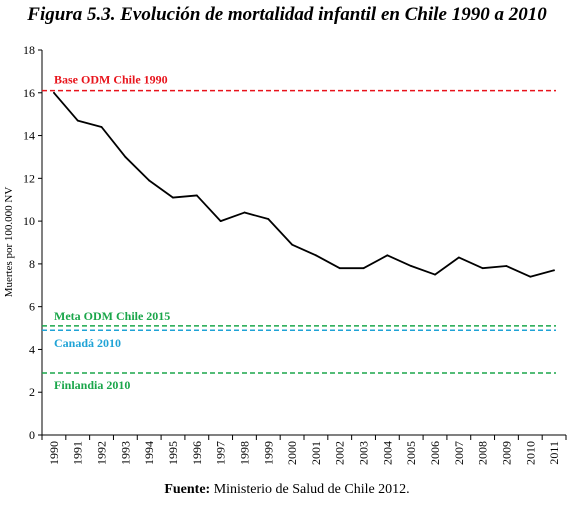 The height and width of the screenshot is (505, 574). I want to click on x-tick-label: 2002, so click(340, 453).